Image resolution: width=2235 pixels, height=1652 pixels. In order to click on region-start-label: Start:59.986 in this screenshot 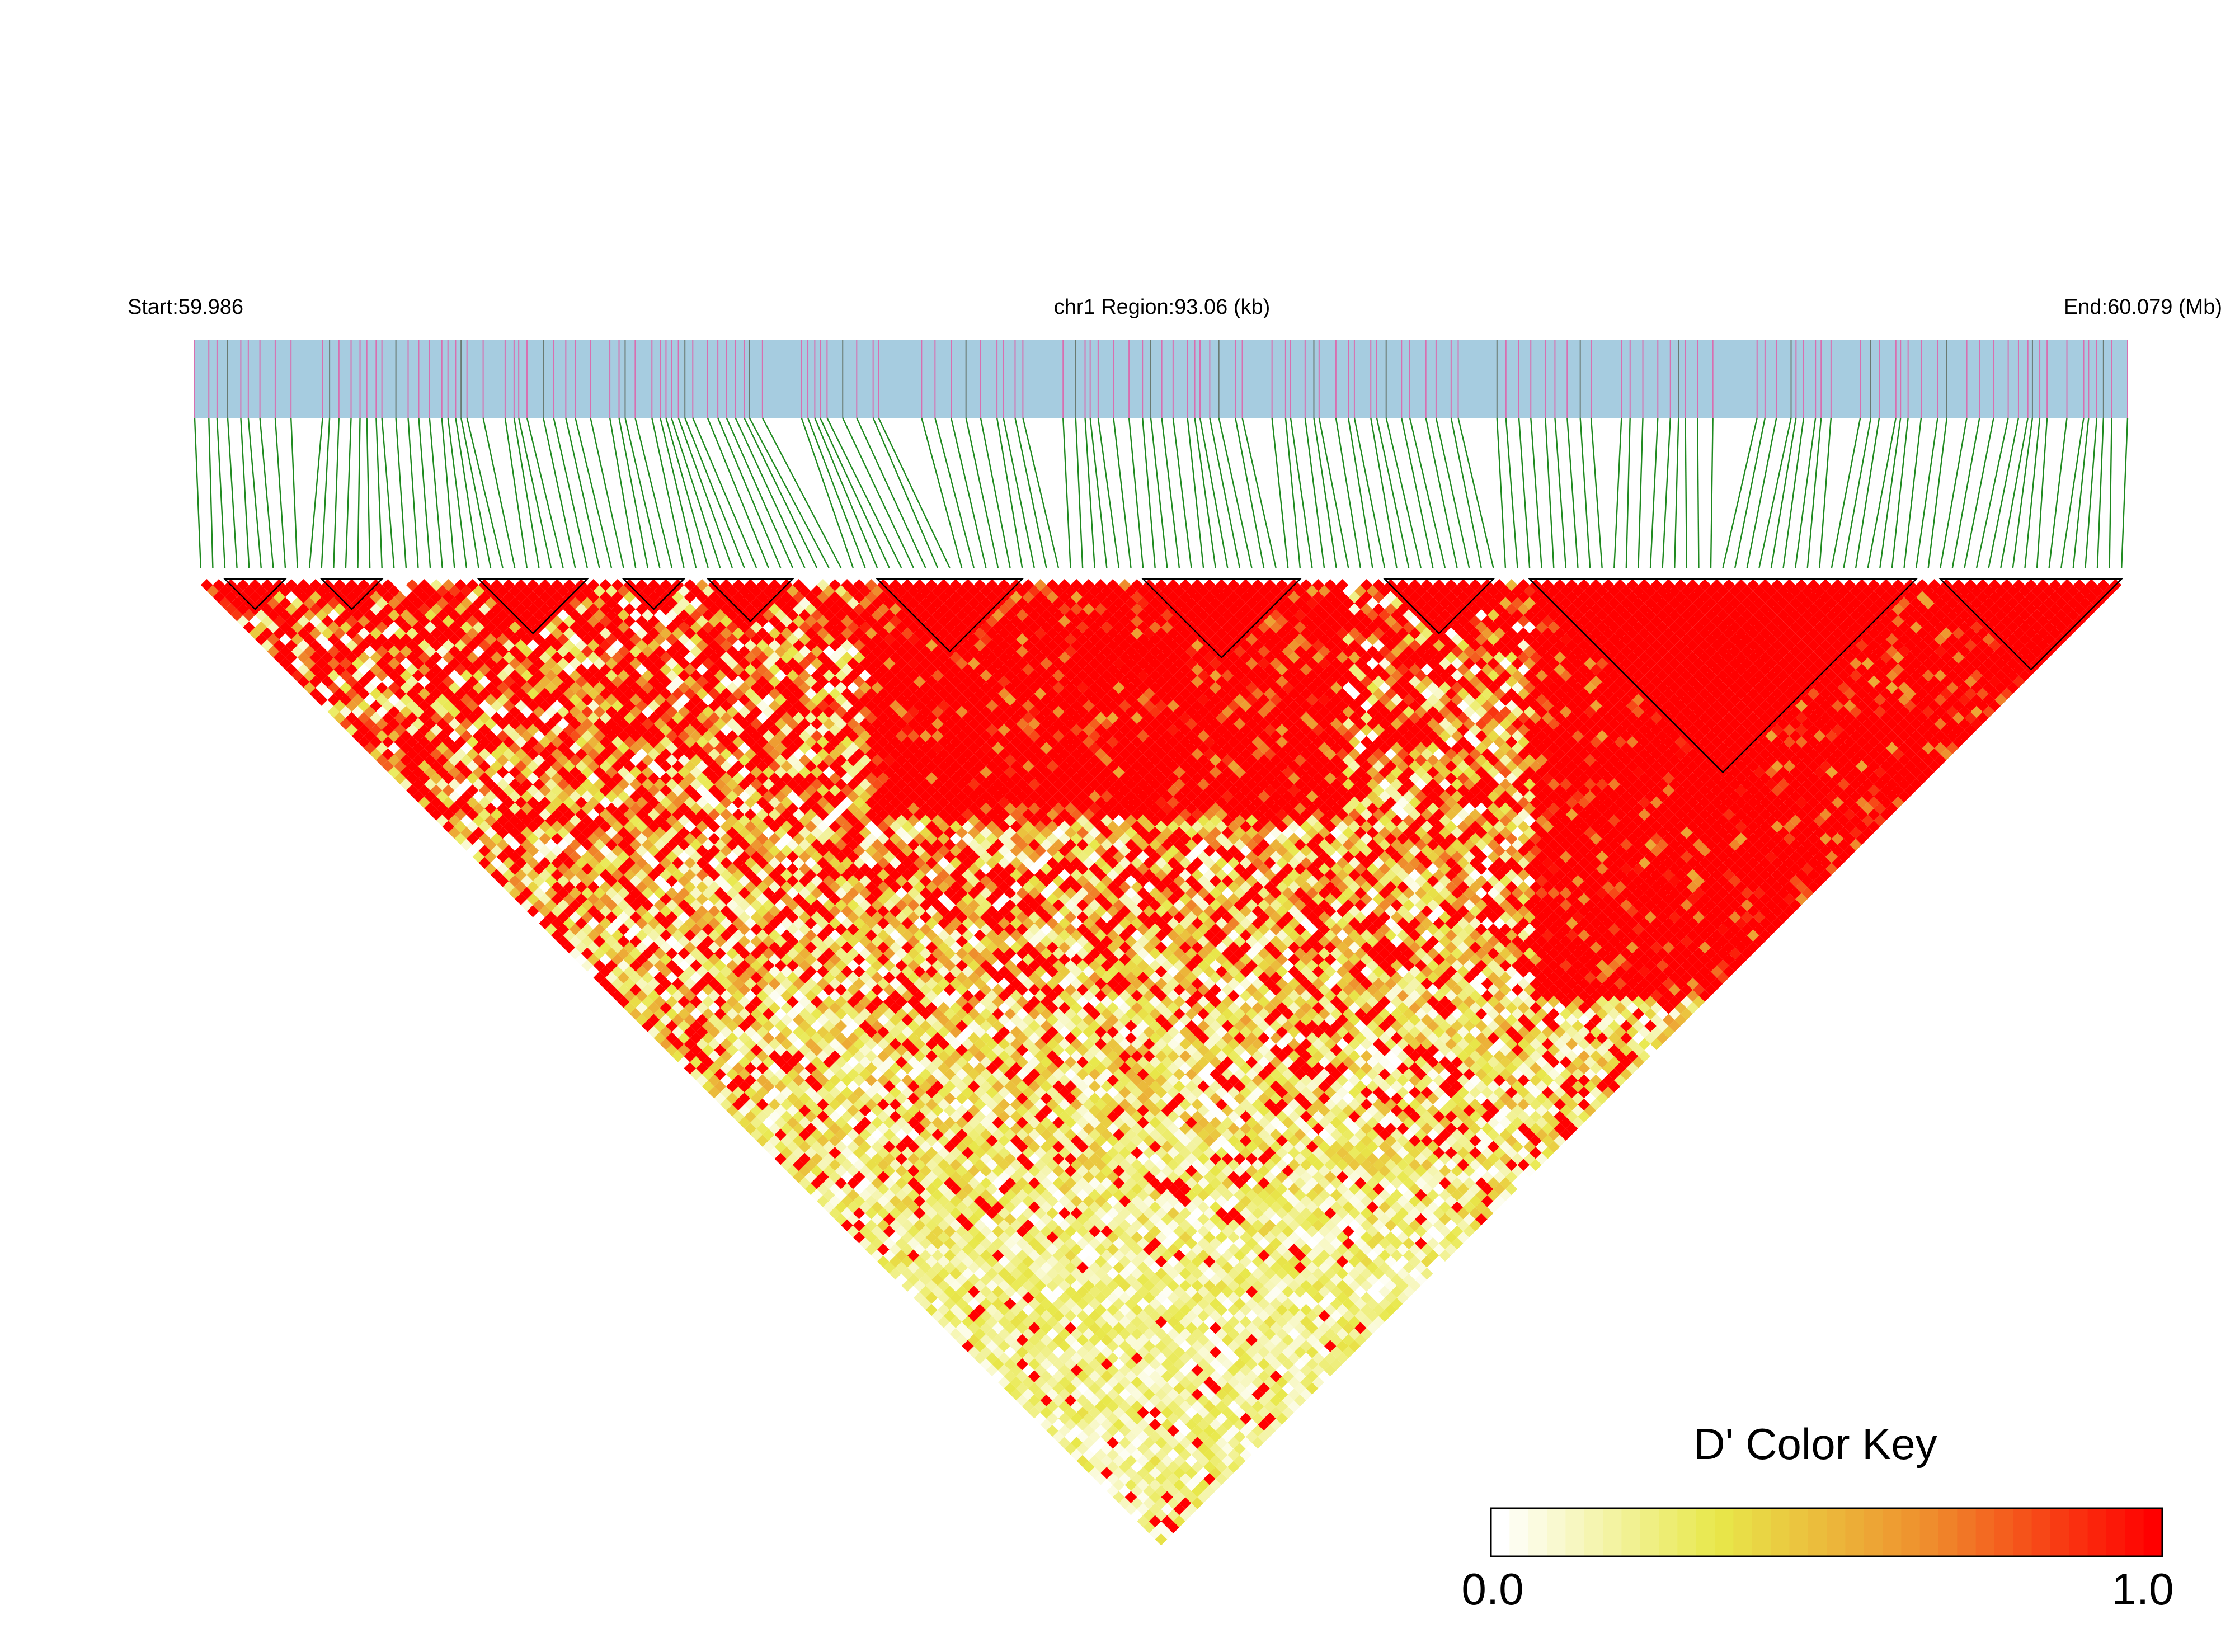, I will do `click(185, 307)`.